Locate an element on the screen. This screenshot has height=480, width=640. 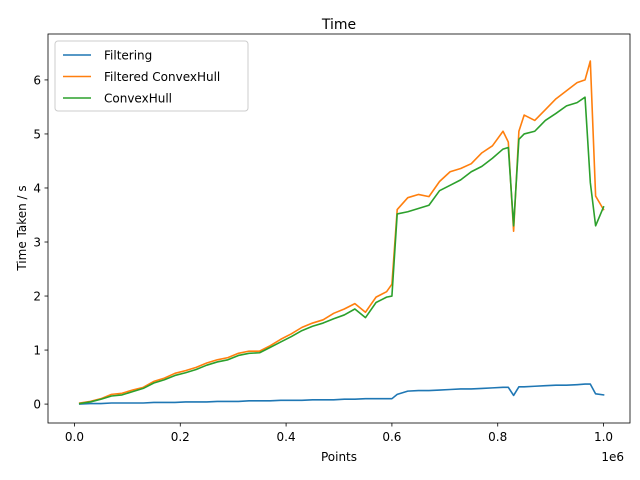
x-axis-label: Points is located at coordinates (339, 457).